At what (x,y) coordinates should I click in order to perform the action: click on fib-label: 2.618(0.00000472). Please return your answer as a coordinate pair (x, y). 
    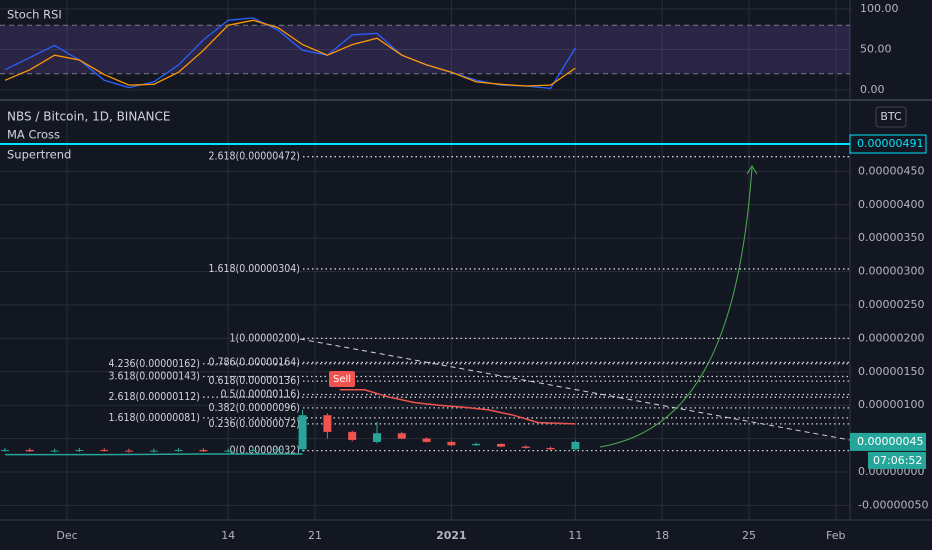
    Looking at the image, I should click on (255, 157).